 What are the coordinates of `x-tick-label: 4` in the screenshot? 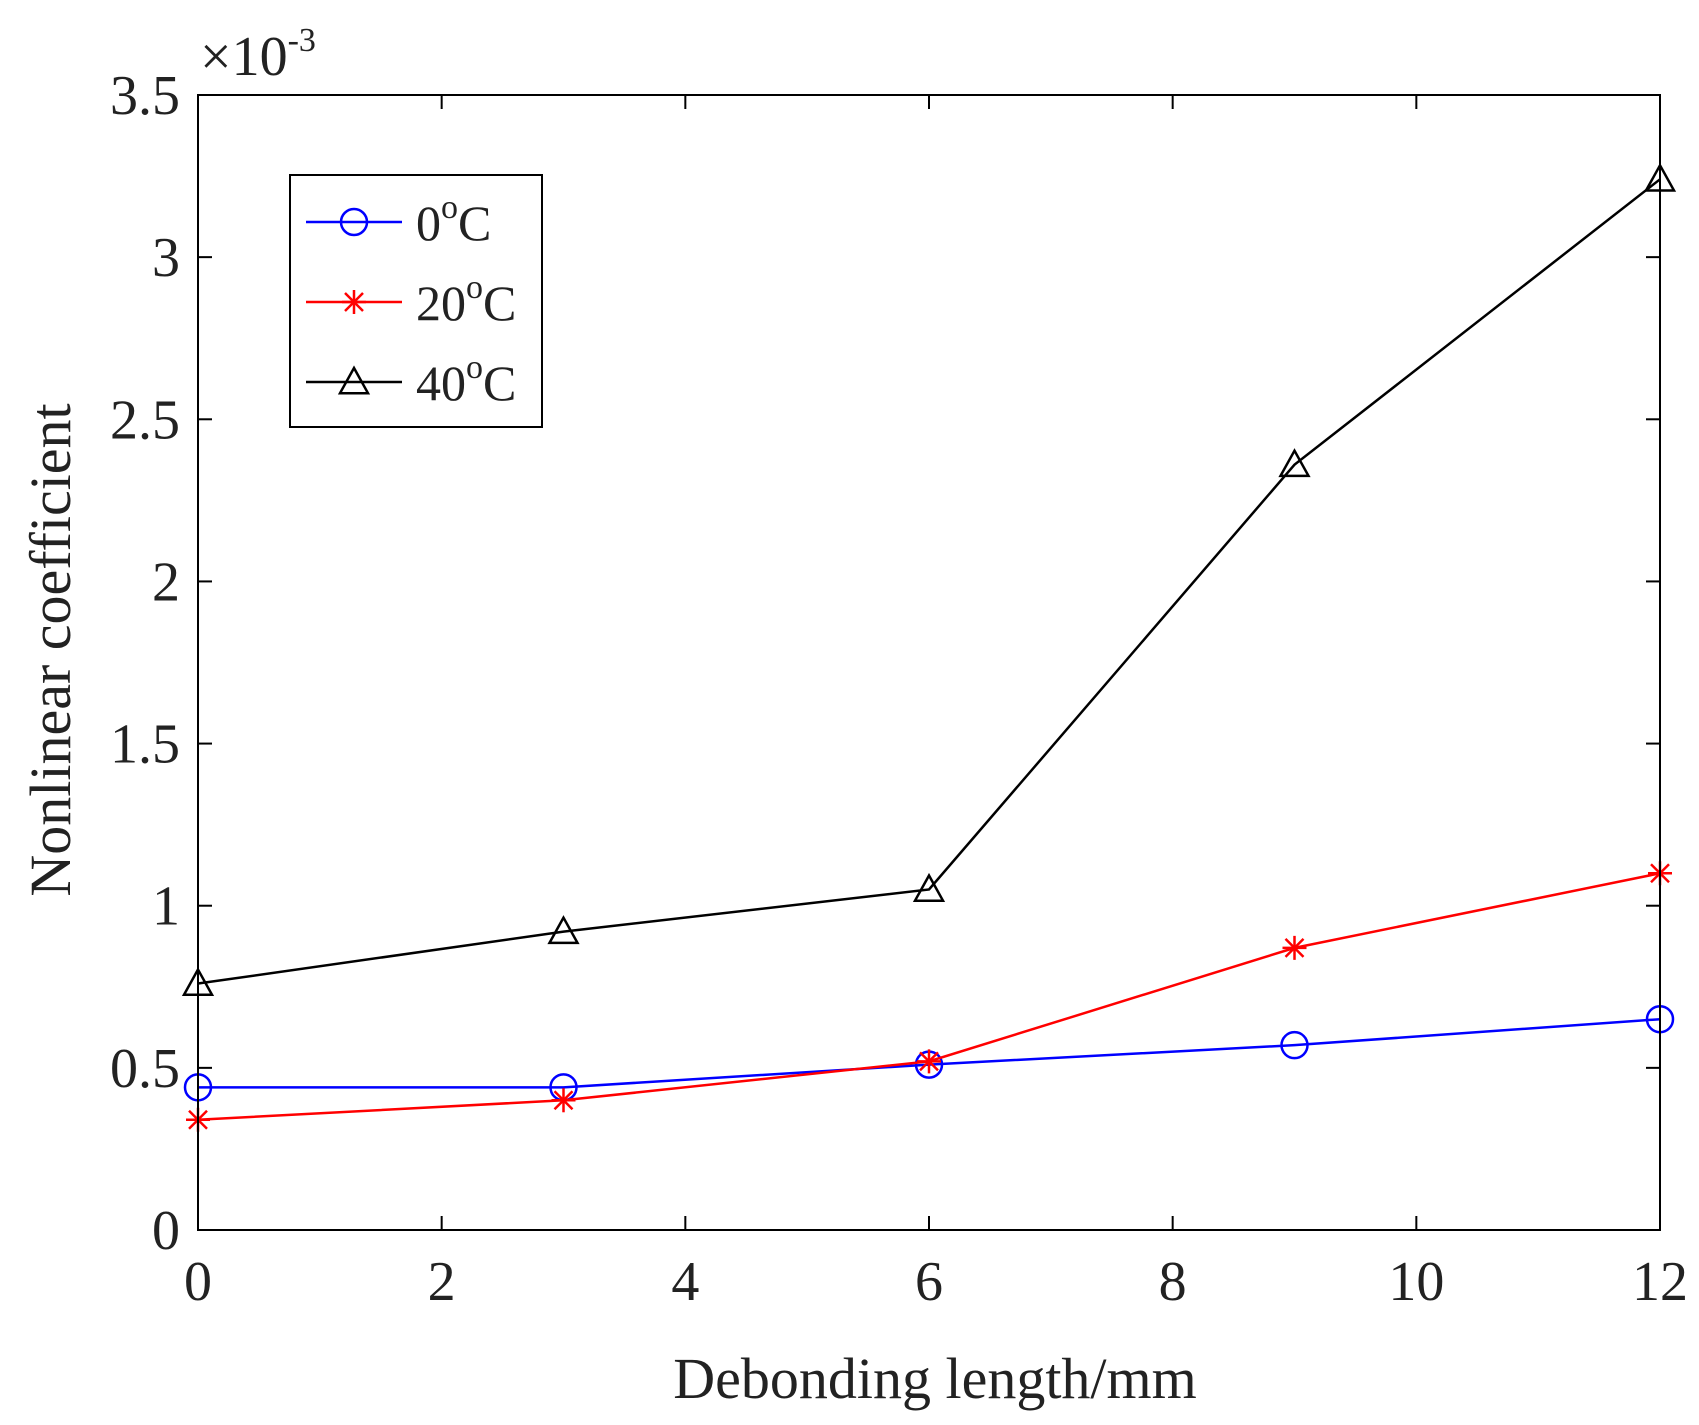 It's located at (685, 1282).